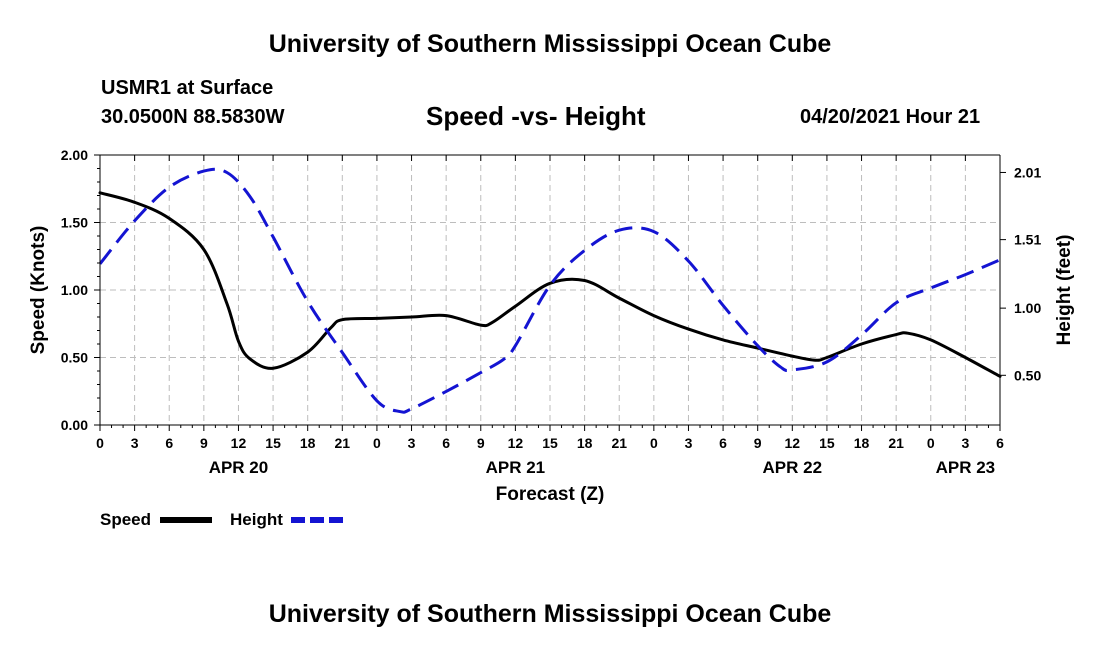 The width and height of the screenshot is (1100, 650). What do you see at coordinates (74, 223) in the screenshot?
I see `y-left-tick-label: 1.50` at bounding box center [74, 223].